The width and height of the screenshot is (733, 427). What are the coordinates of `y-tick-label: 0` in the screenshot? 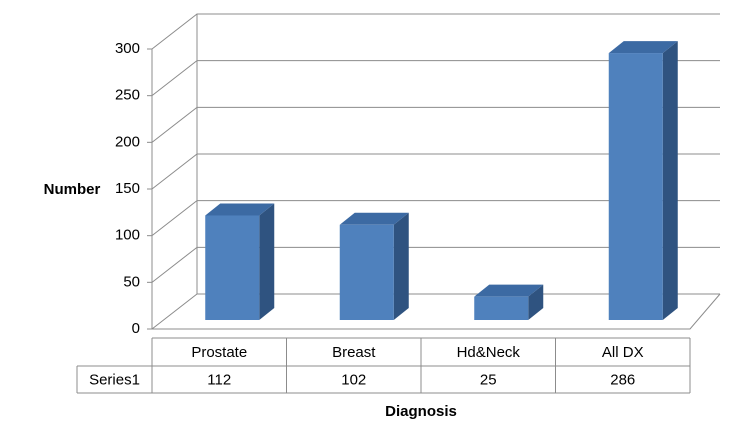 It's located at (136, 328).